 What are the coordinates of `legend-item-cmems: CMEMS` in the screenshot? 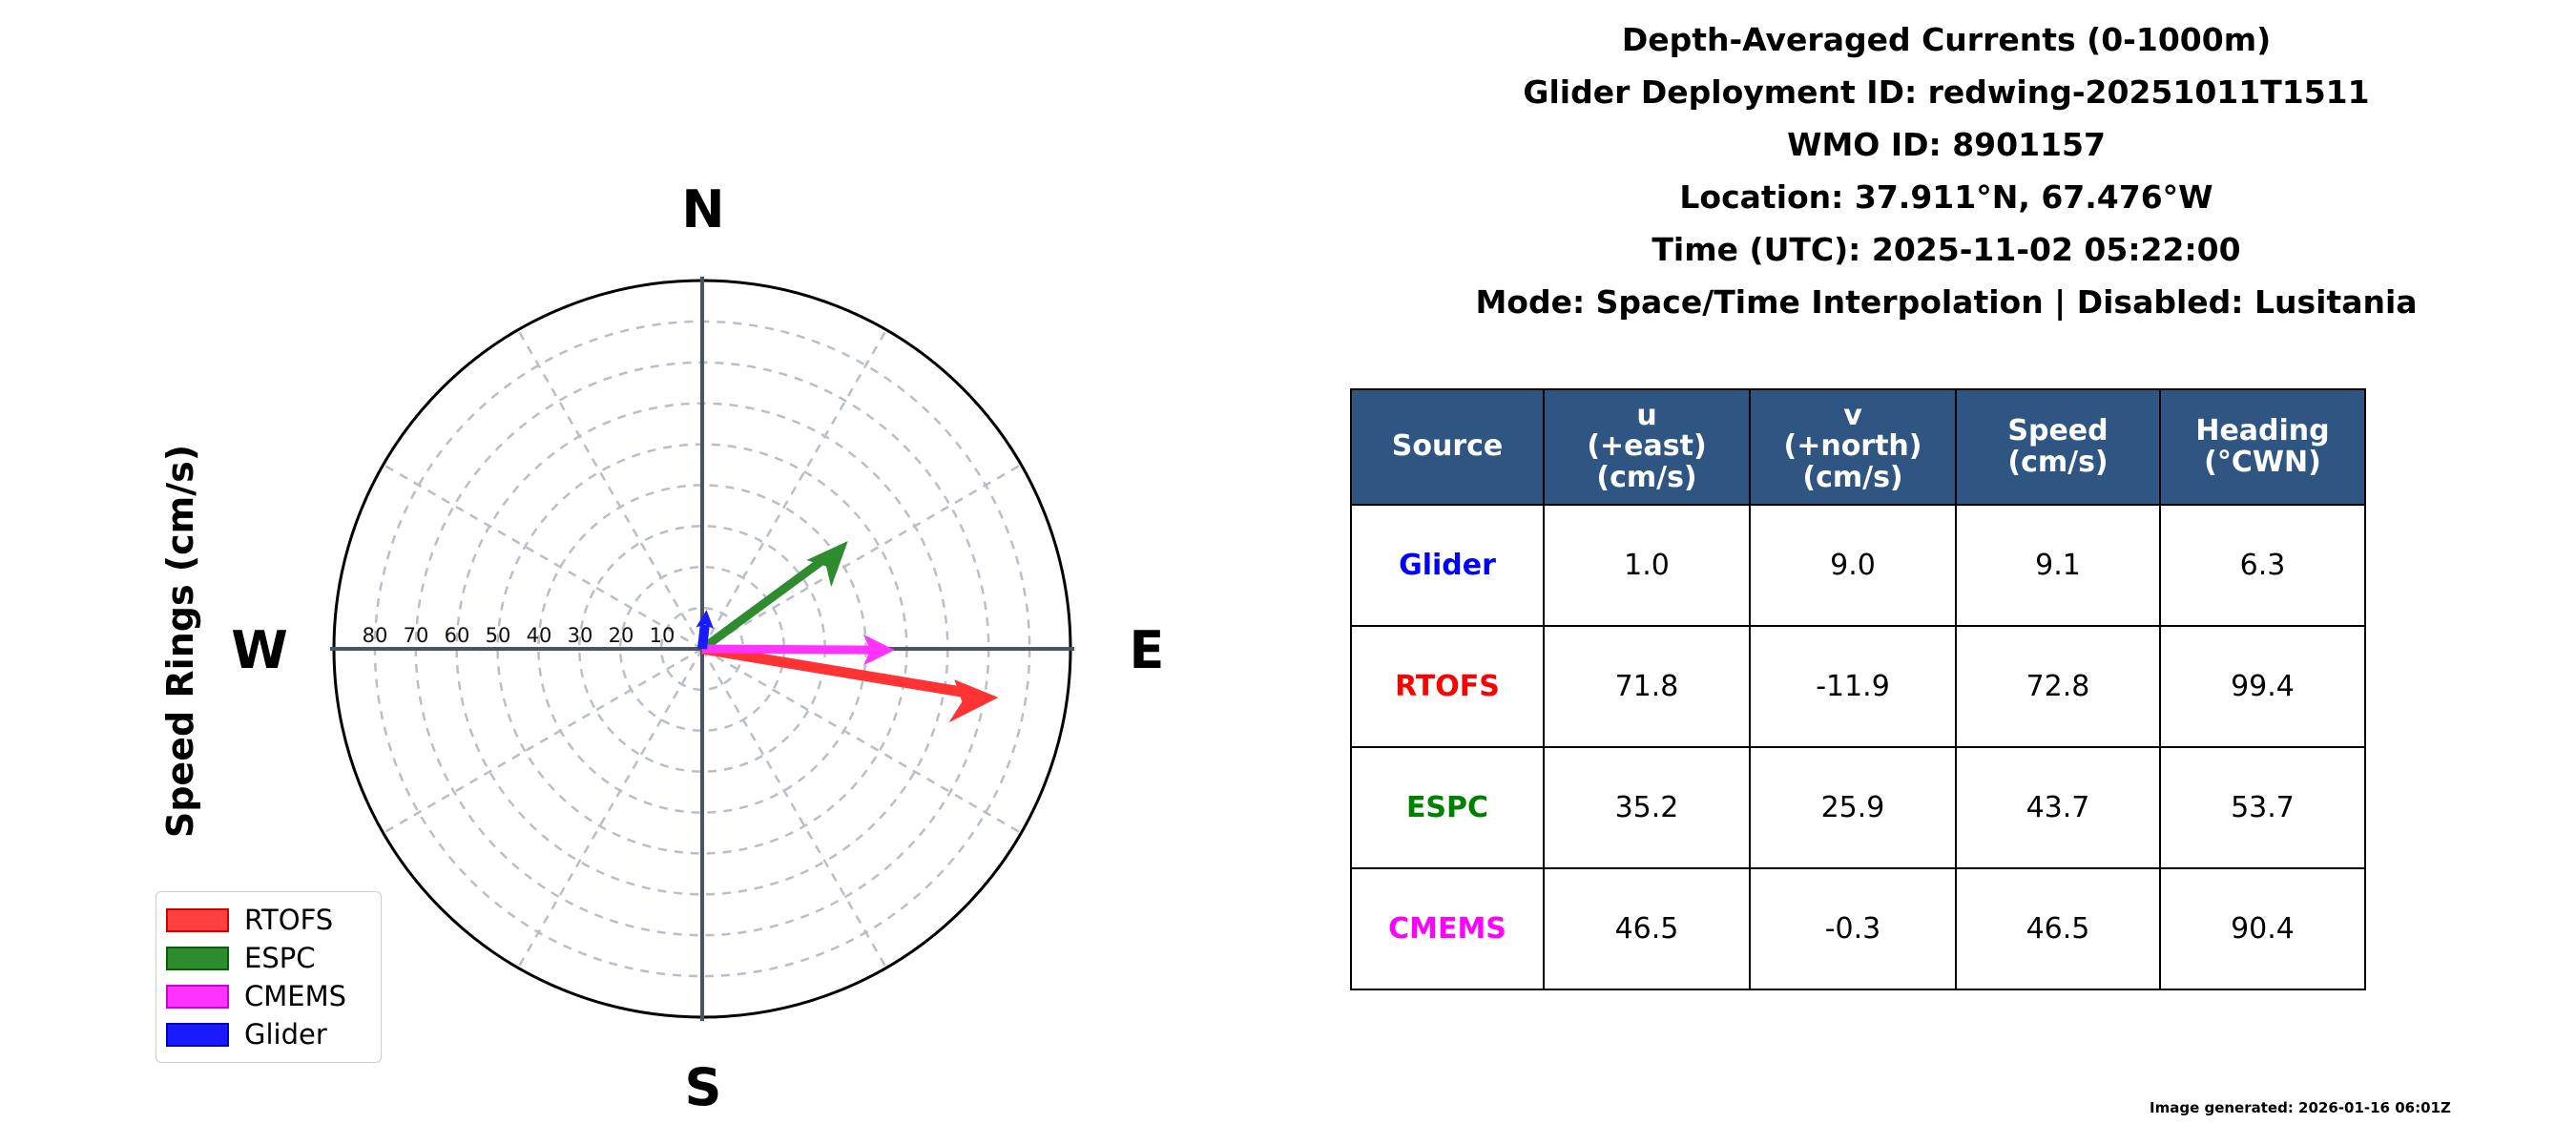 It's located at (267, 996).